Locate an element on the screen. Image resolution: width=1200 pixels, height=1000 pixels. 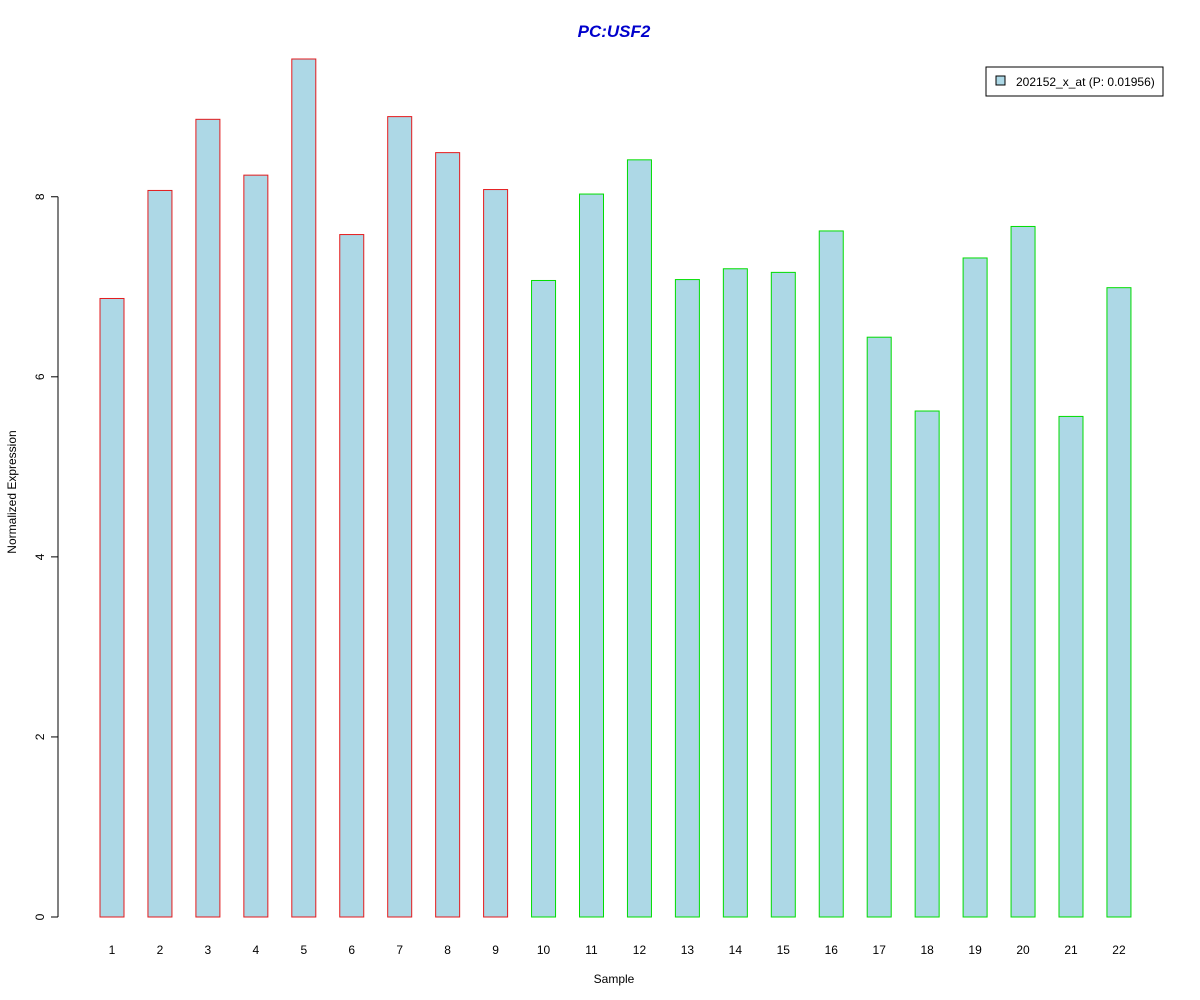
legend: 202152_x_at (P: 0.01956) is located at coordinates (1074, 81).